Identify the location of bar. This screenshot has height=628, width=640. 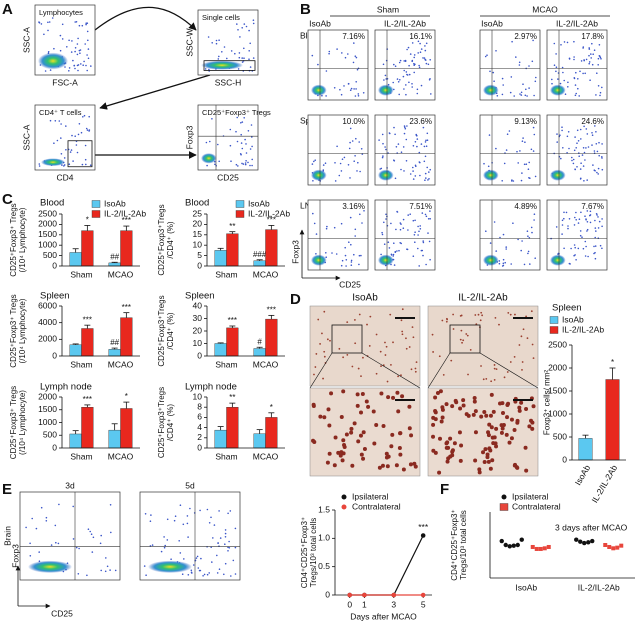
(87, 428).